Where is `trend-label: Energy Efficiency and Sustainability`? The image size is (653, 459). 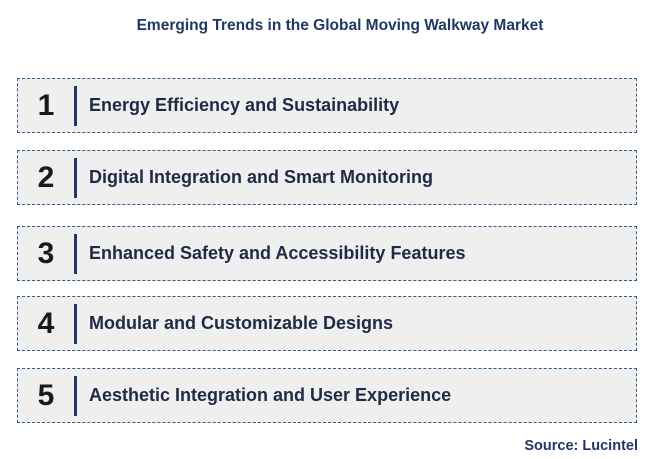 trend-label: Energy Efficiency and Sustainability is located at coordinates (244, 105).